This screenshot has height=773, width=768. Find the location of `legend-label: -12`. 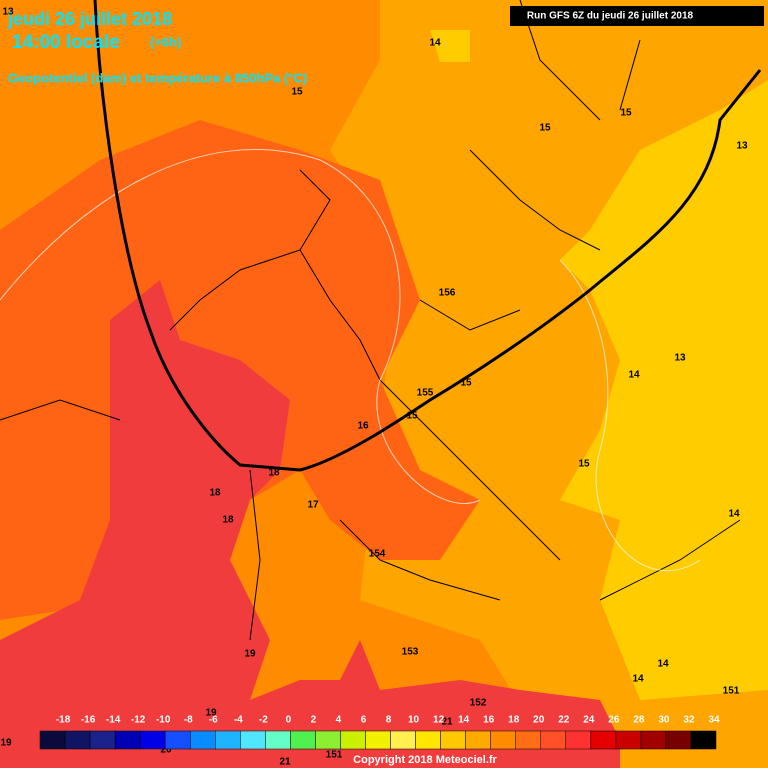

legend-label: -12 is located at coordinates (138, 720).